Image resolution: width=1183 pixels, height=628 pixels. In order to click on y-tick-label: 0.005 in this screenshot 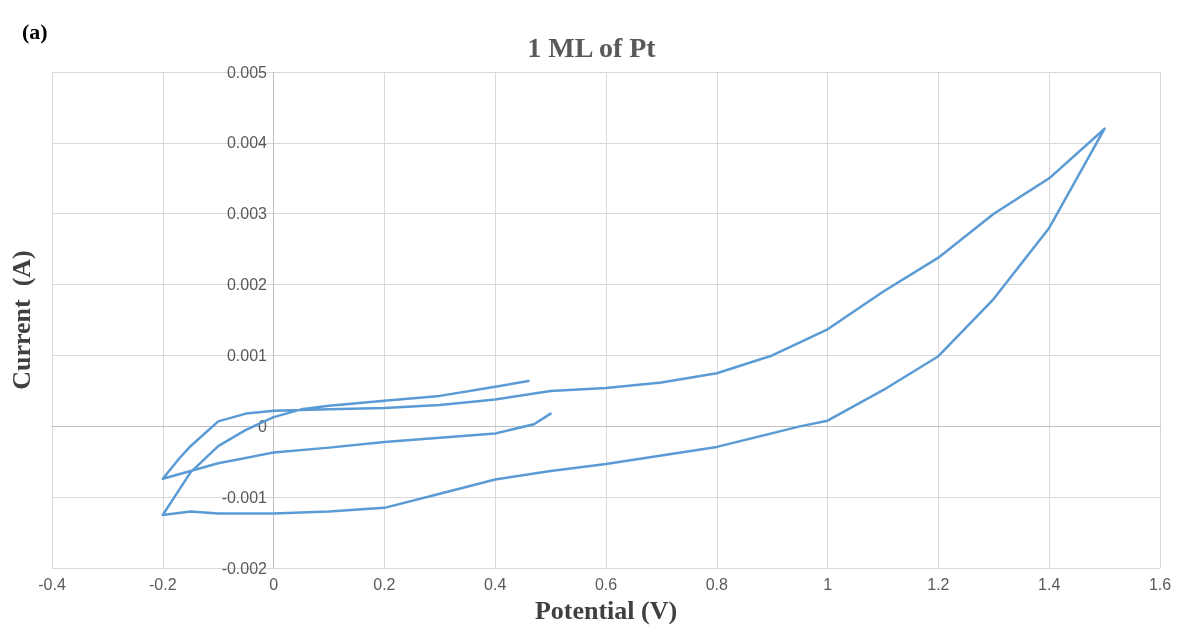, I will do `click(247, 72)`.